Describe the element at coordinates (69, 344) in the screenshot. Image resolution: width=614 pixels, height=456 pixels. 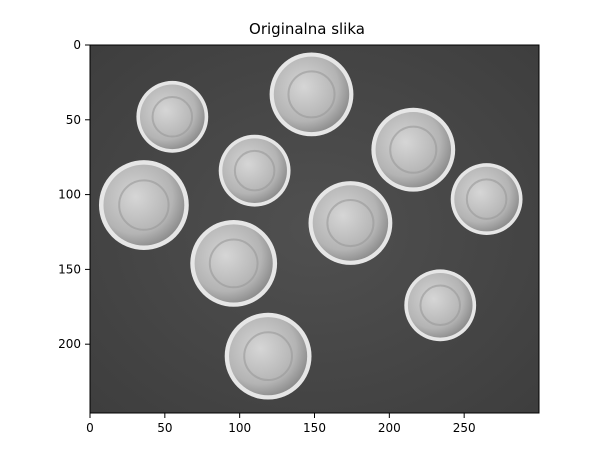
I see `y-tick-label: 200` at that location.